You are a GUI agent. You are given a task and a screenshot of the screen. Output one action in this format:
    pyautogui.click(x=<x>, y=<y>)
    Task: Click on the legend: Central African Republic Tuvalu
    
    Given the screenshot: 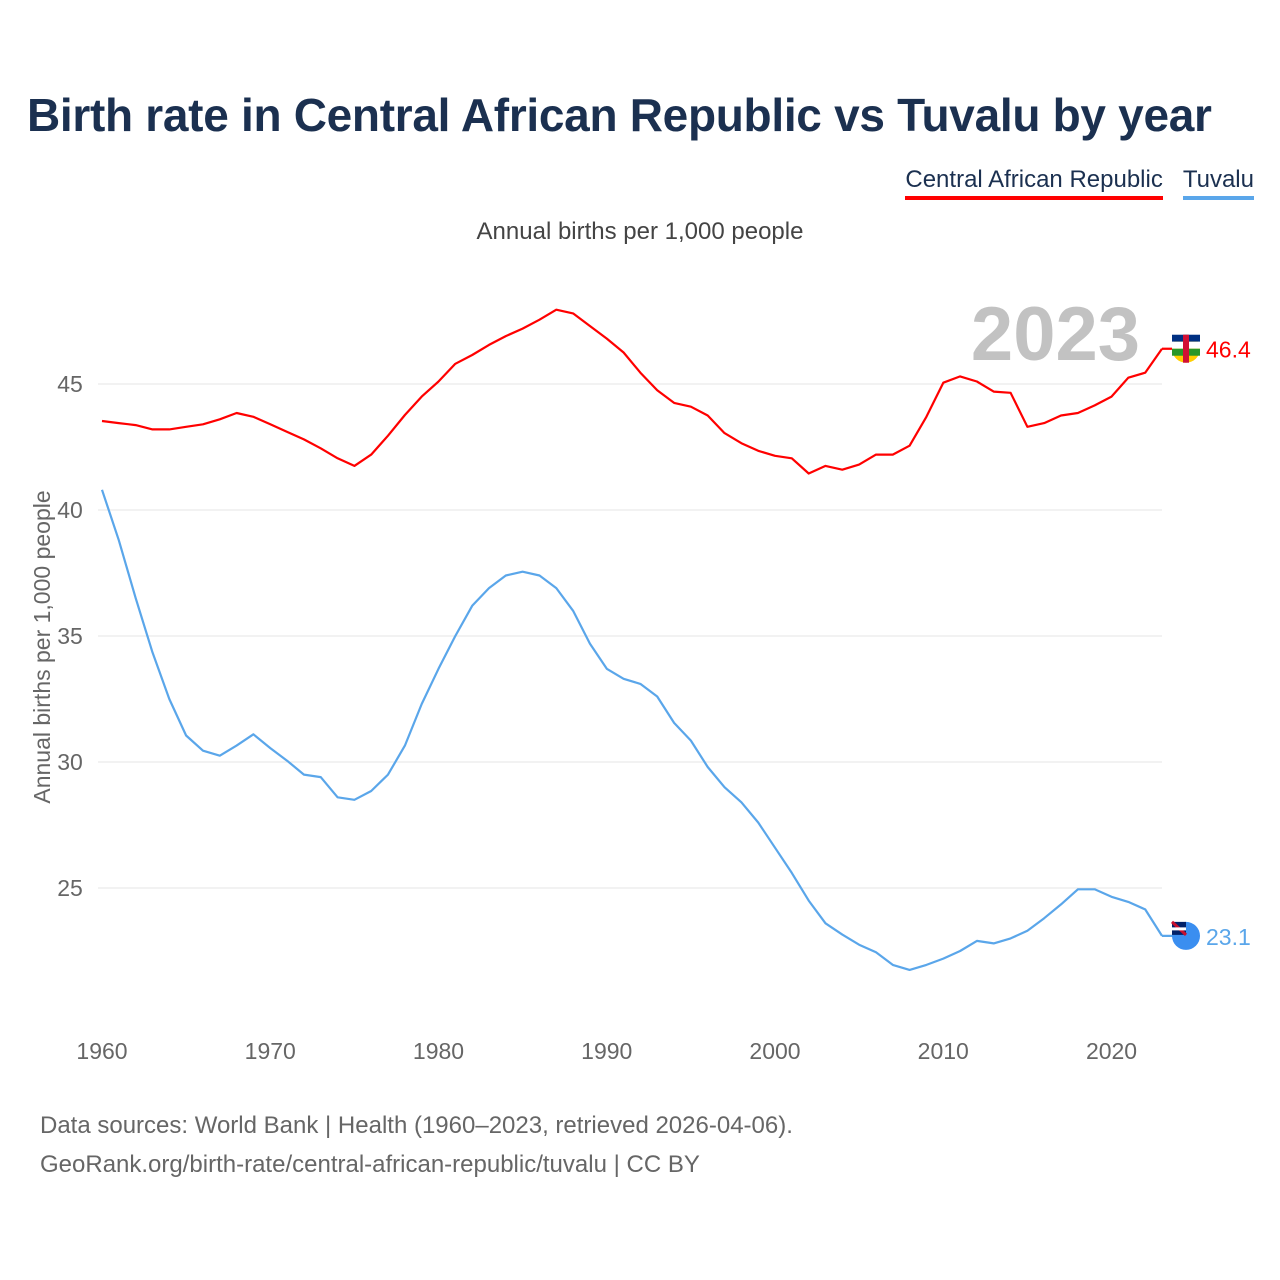 What is the action you would take?
    pyautogui.click(x=1079, y=183)
    